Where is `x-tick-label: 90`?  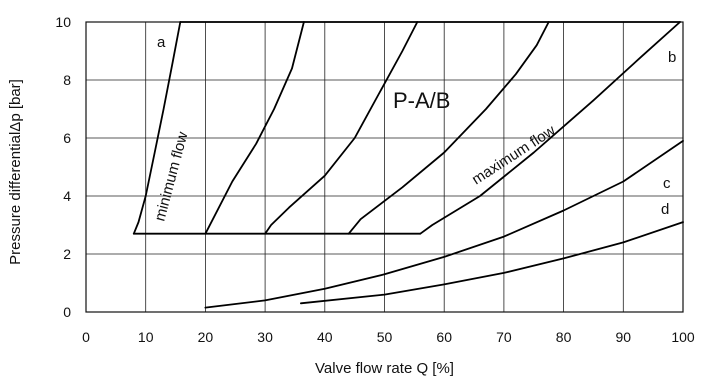 x-tick-label: 90 is located at coordinates (624, 337).